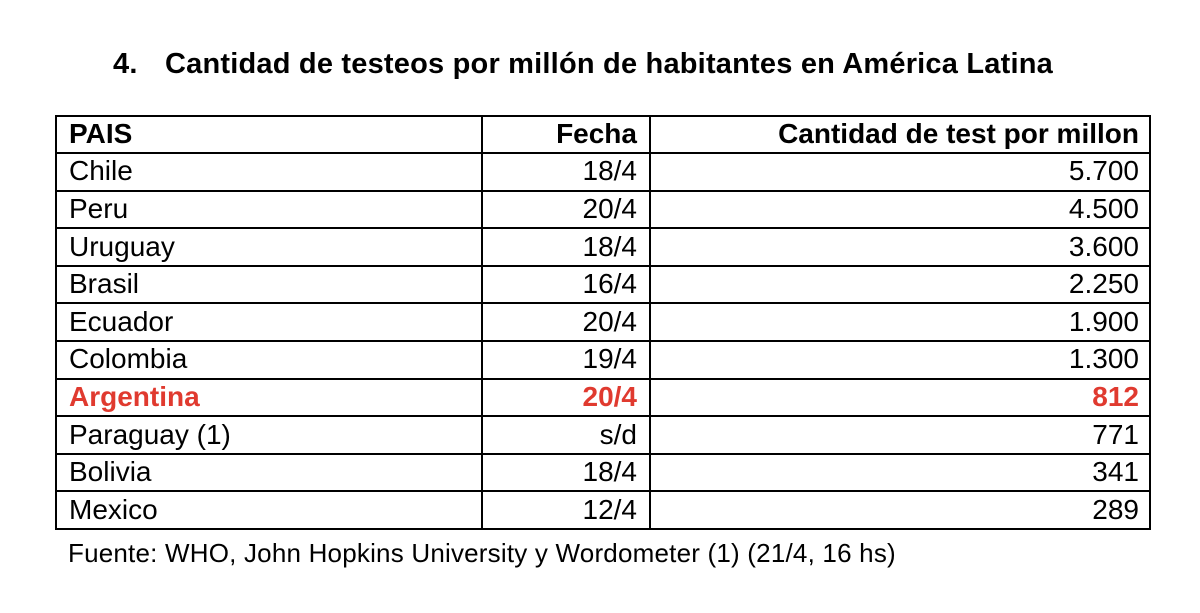 The width and height of the screenshot is (1200, 613). I want to click on table-row: Uruguay 18/4 3.600, so click(603, 247).